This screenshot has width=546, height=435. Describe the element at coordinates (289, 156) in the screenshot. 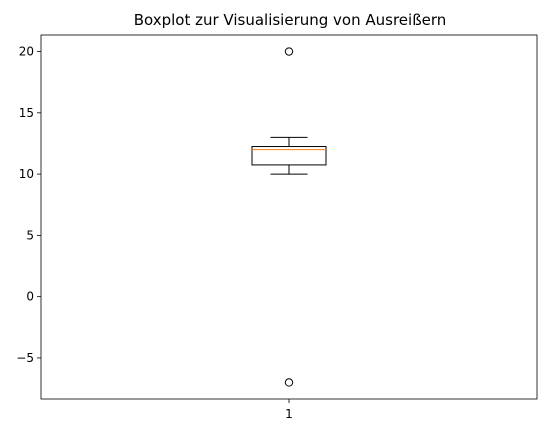

I see `iqr-box` at that location.